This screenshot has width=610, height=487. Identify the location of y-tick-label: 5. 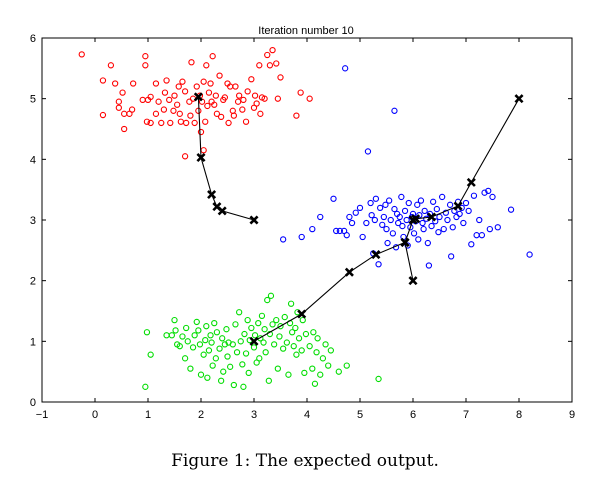
(33, 100).